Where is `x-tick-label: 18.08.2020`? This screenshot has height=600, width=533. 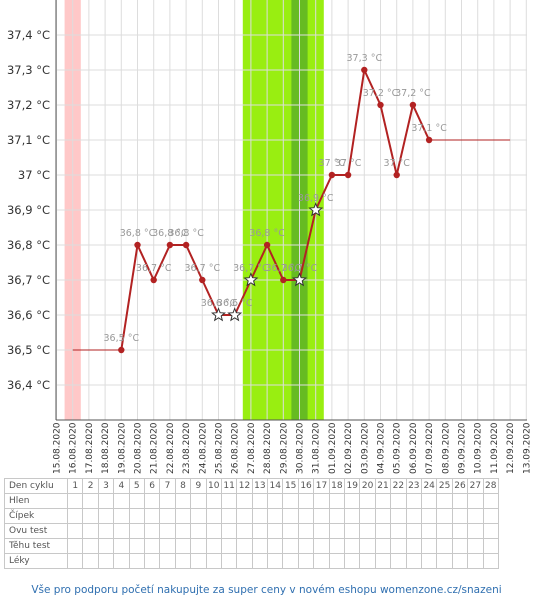 x-tick-label: 18.08.2020 is located at coordinates (106, 448).